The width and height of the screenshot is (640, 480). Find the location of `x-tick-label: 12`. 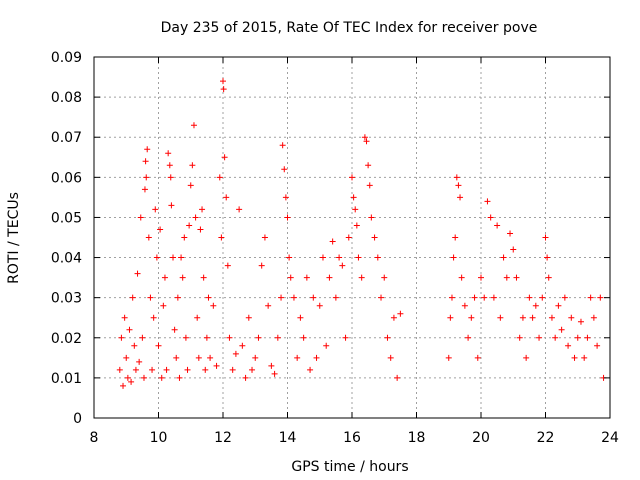

x-tick-label: 12 is located at coordinates (223, 438).